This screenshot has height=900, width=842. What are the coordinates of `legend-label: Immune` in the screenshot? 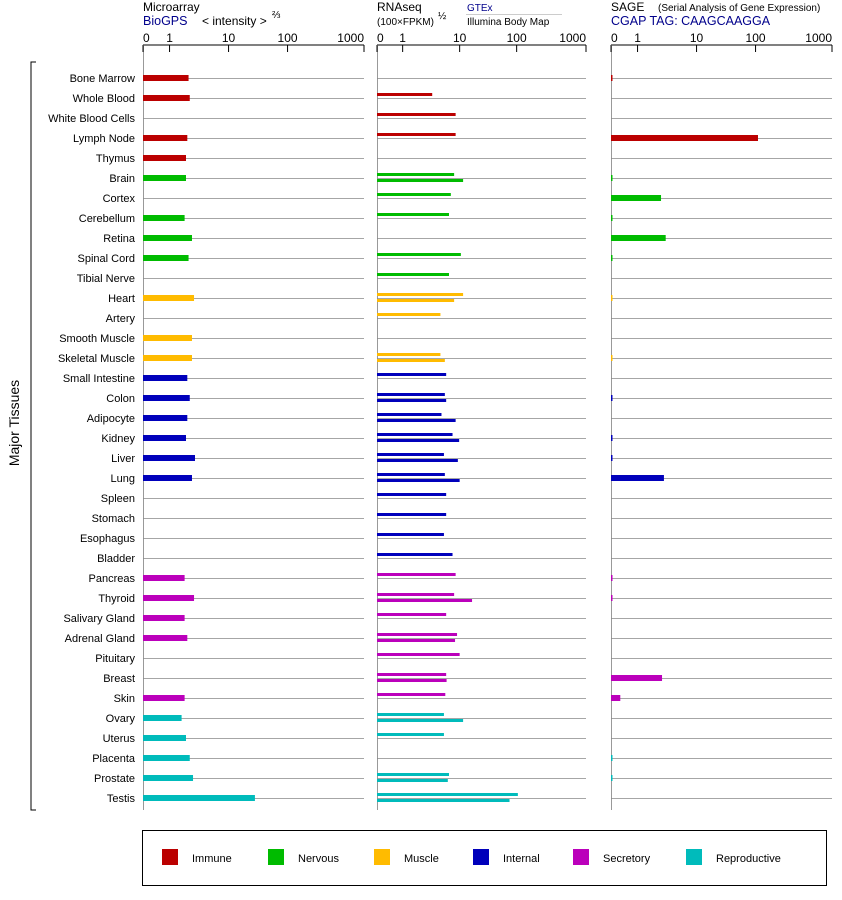 It's located at (212, 859).